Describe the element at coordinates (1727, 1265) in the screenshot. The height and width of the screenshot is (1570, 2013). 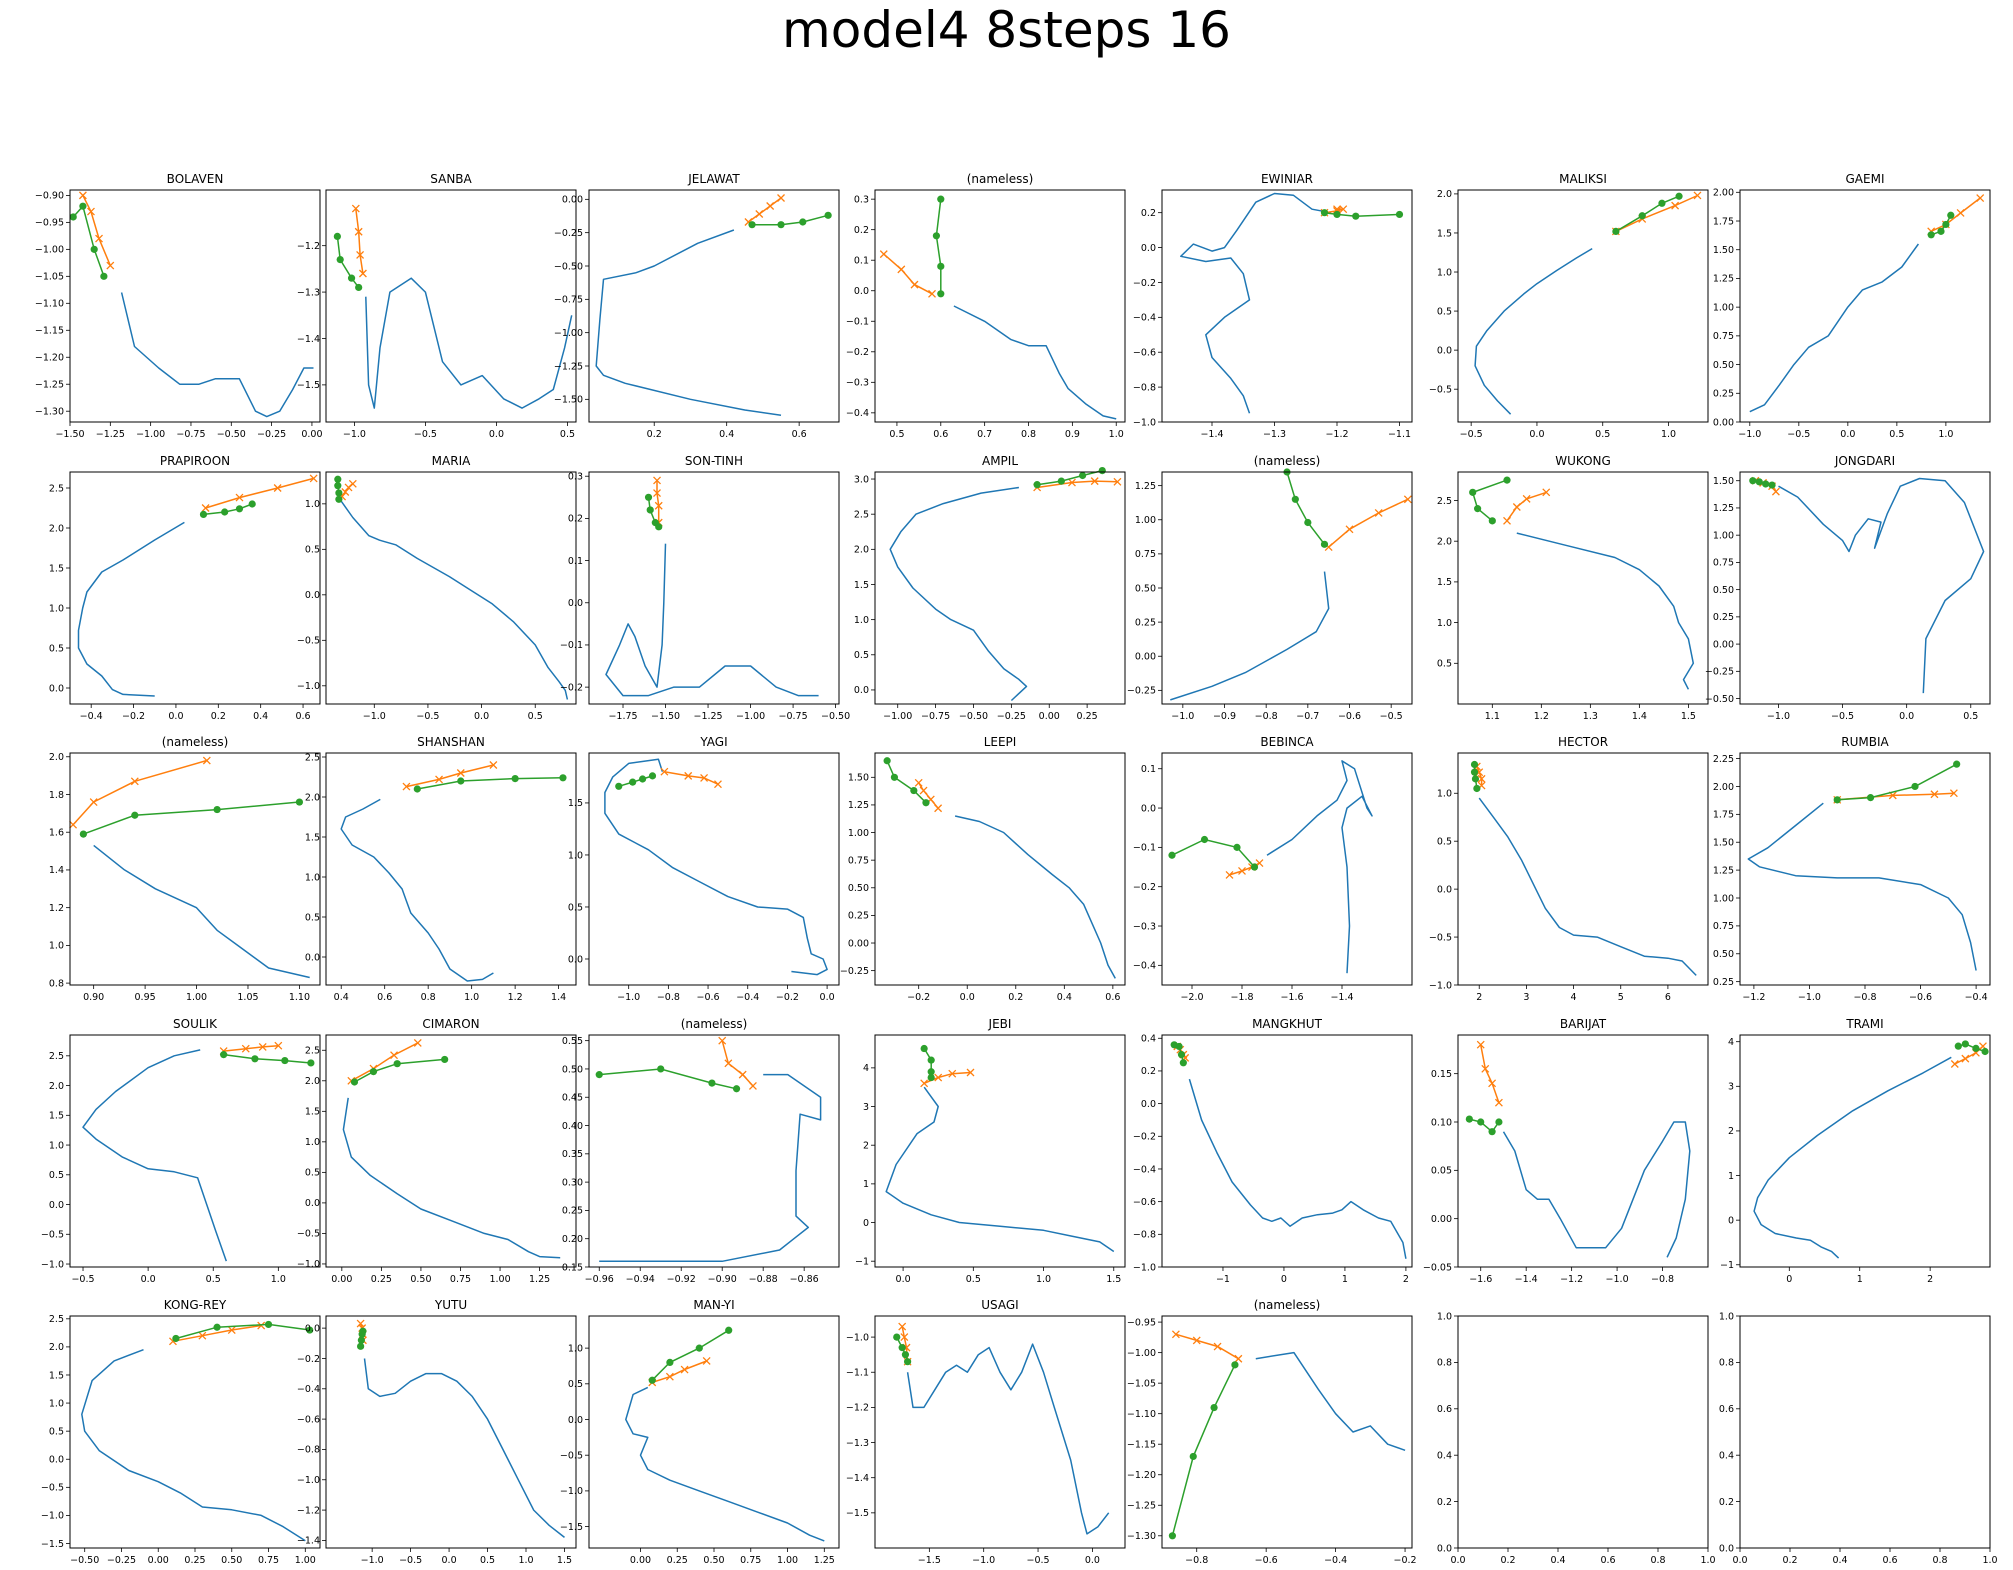
I see `y-tick-label: −1` at that location.